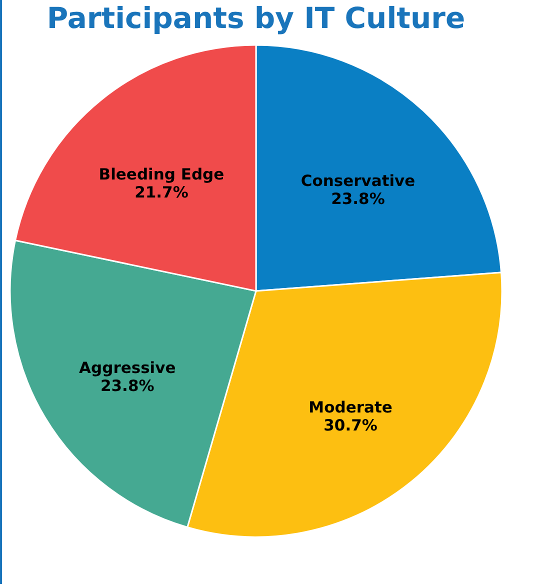  What do you see at coordinates (127, 368) in the screenshot?
I see `slice-label: Aggressive` at bounding box center [127, 368].